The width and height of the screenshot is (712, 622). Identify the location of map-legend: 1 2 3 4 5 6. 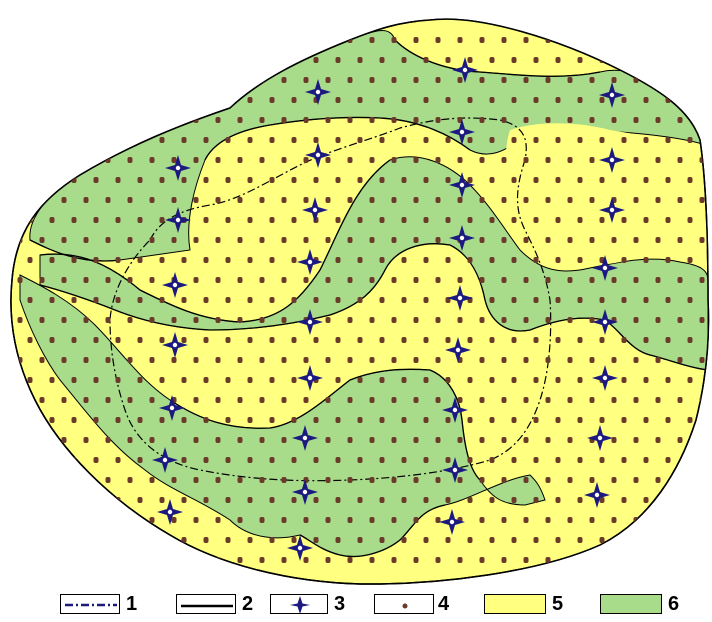
(356, 606).